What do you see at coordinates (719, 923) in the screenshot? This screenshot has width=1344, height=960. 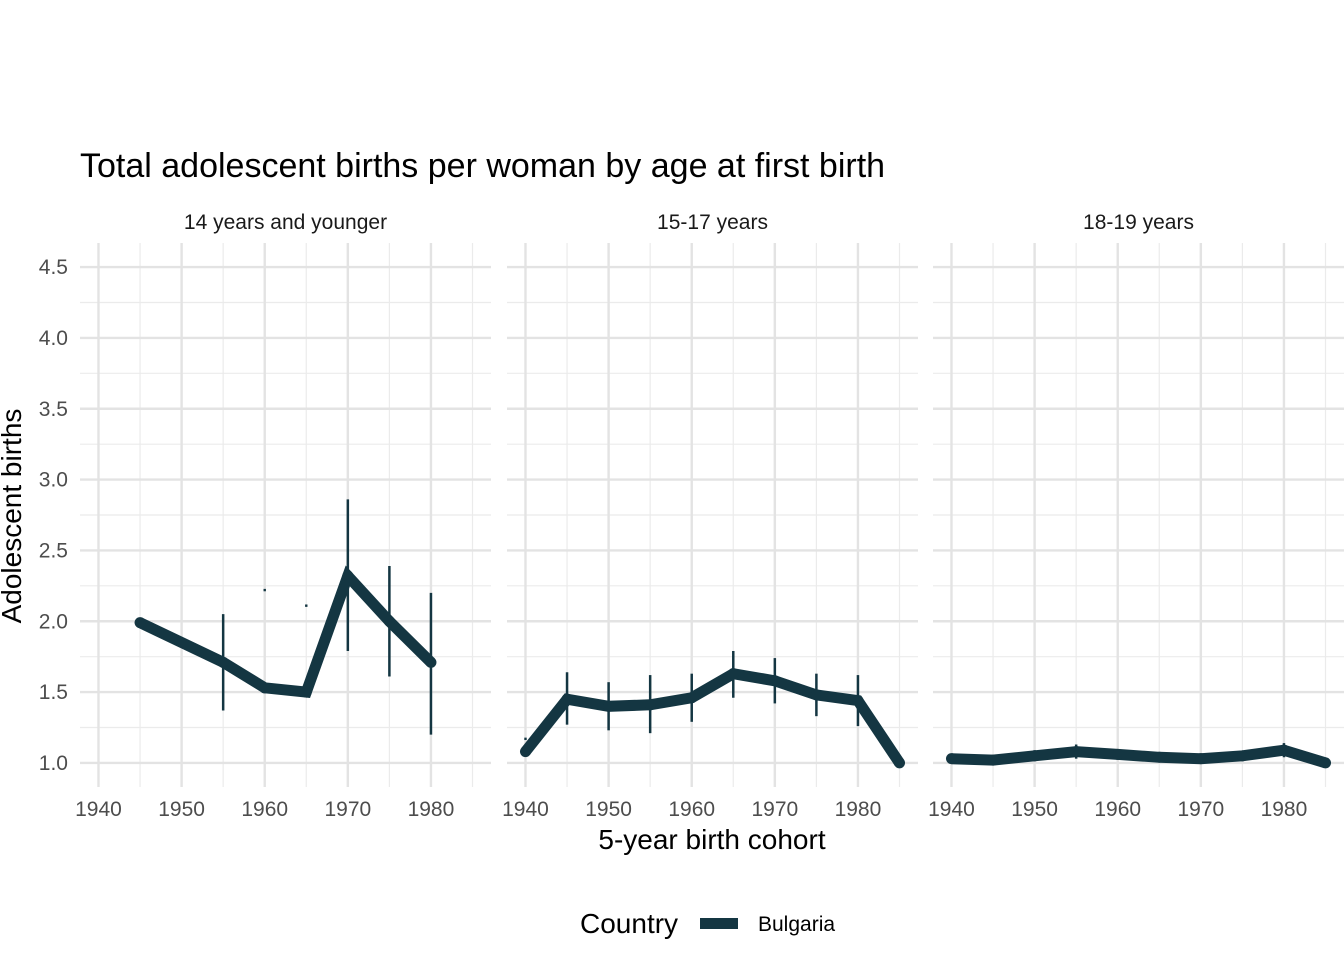 I see `legend-key-bulgaria` at bounding box center [719, 923].